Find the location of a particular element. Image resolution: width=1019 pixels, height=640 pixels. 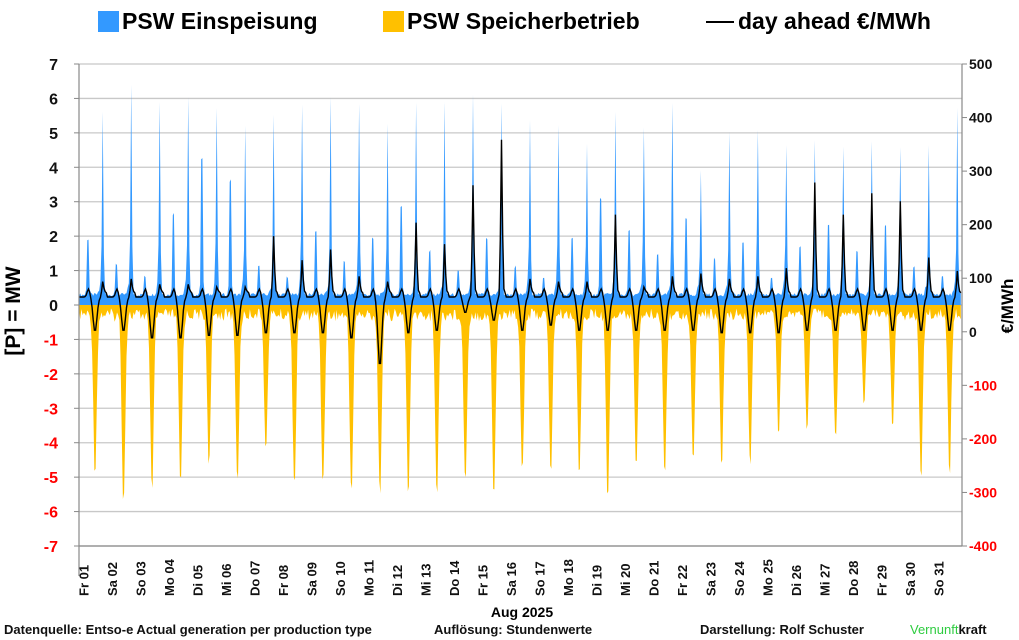

legend-swatch-blue is located at coordinates (108, 21).